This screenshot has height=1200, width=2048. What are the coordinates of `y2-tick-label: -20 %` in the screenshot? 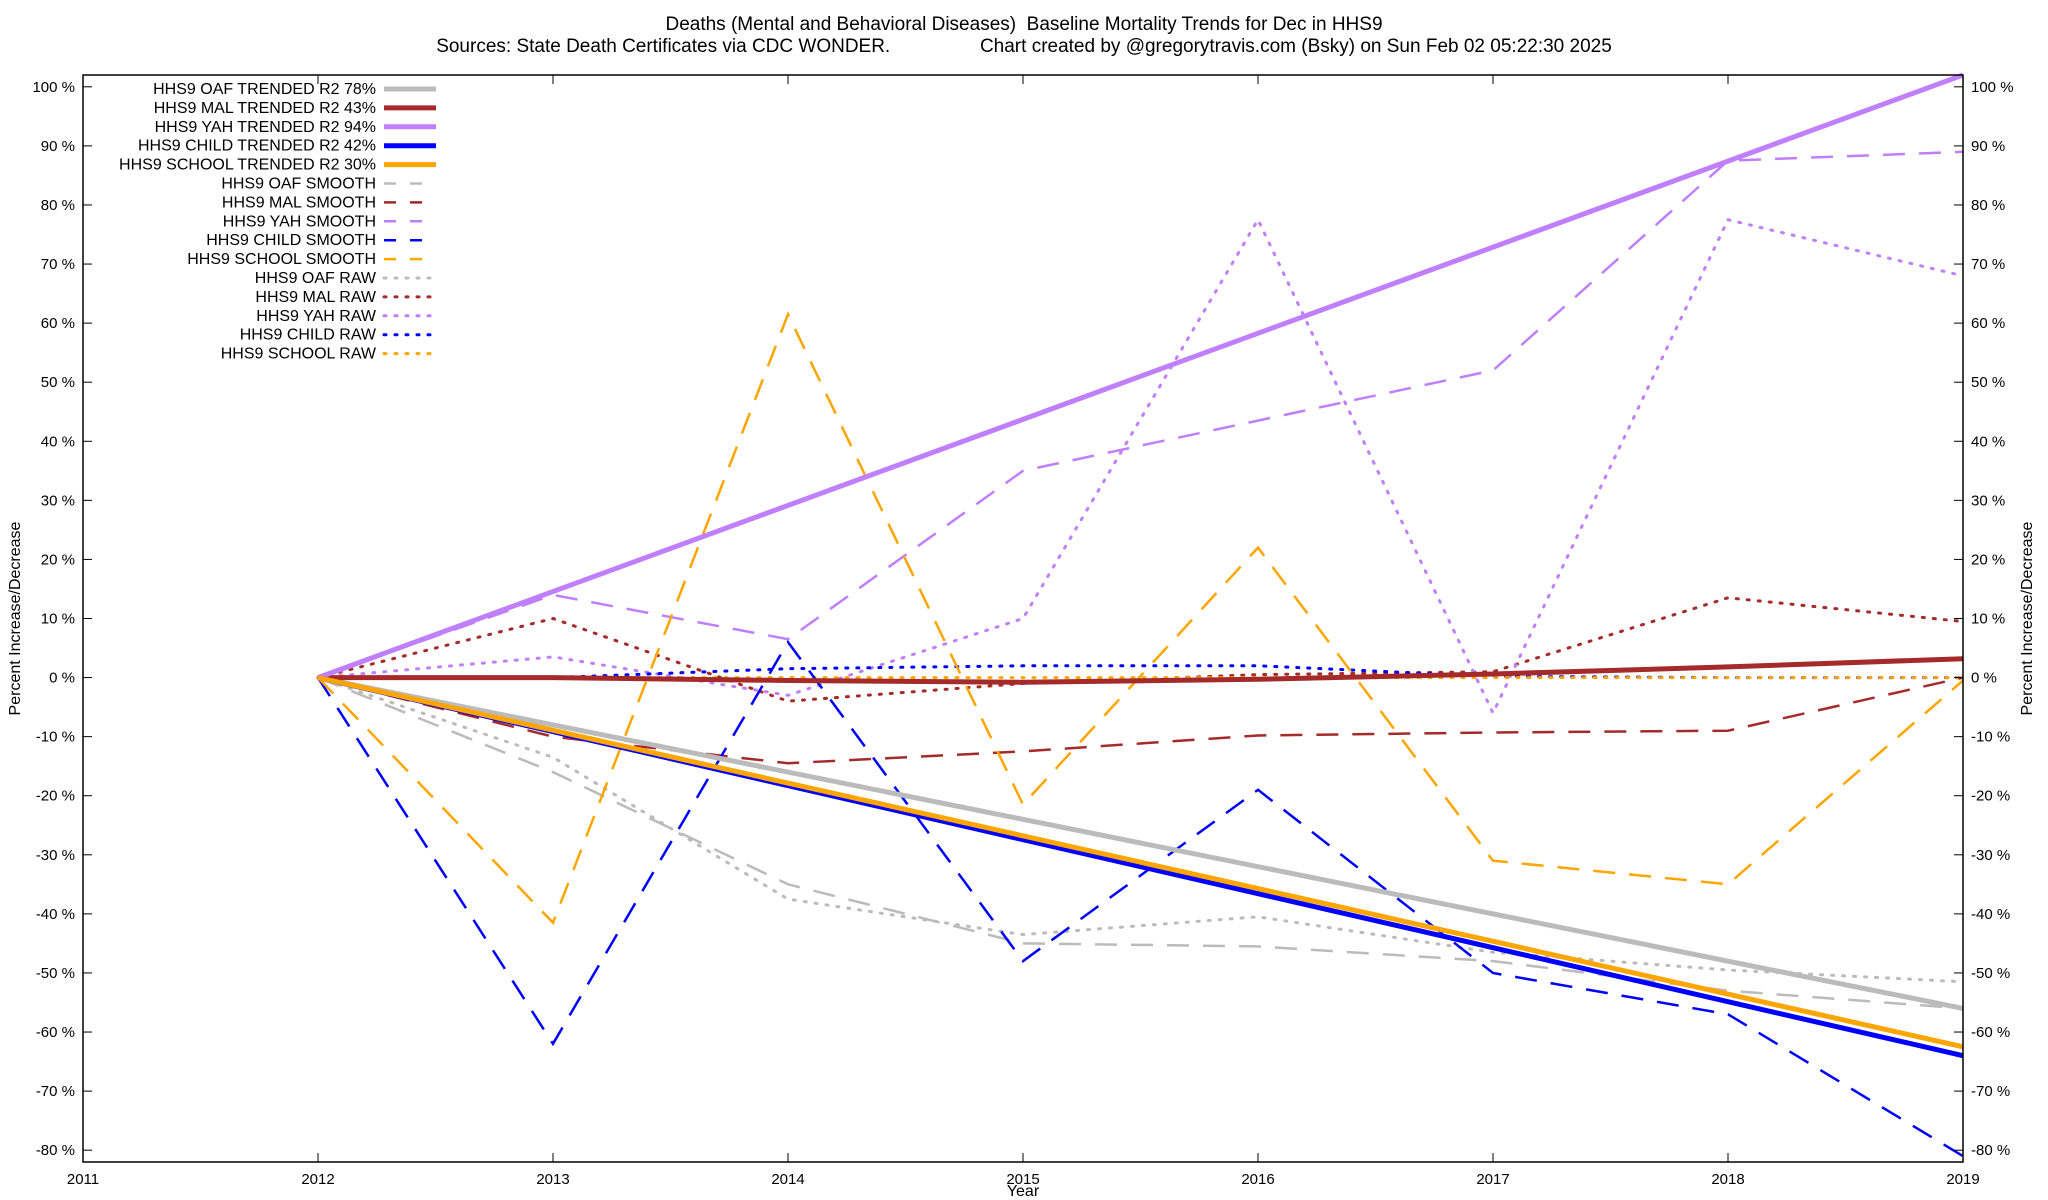 It's located at (1990, 796).